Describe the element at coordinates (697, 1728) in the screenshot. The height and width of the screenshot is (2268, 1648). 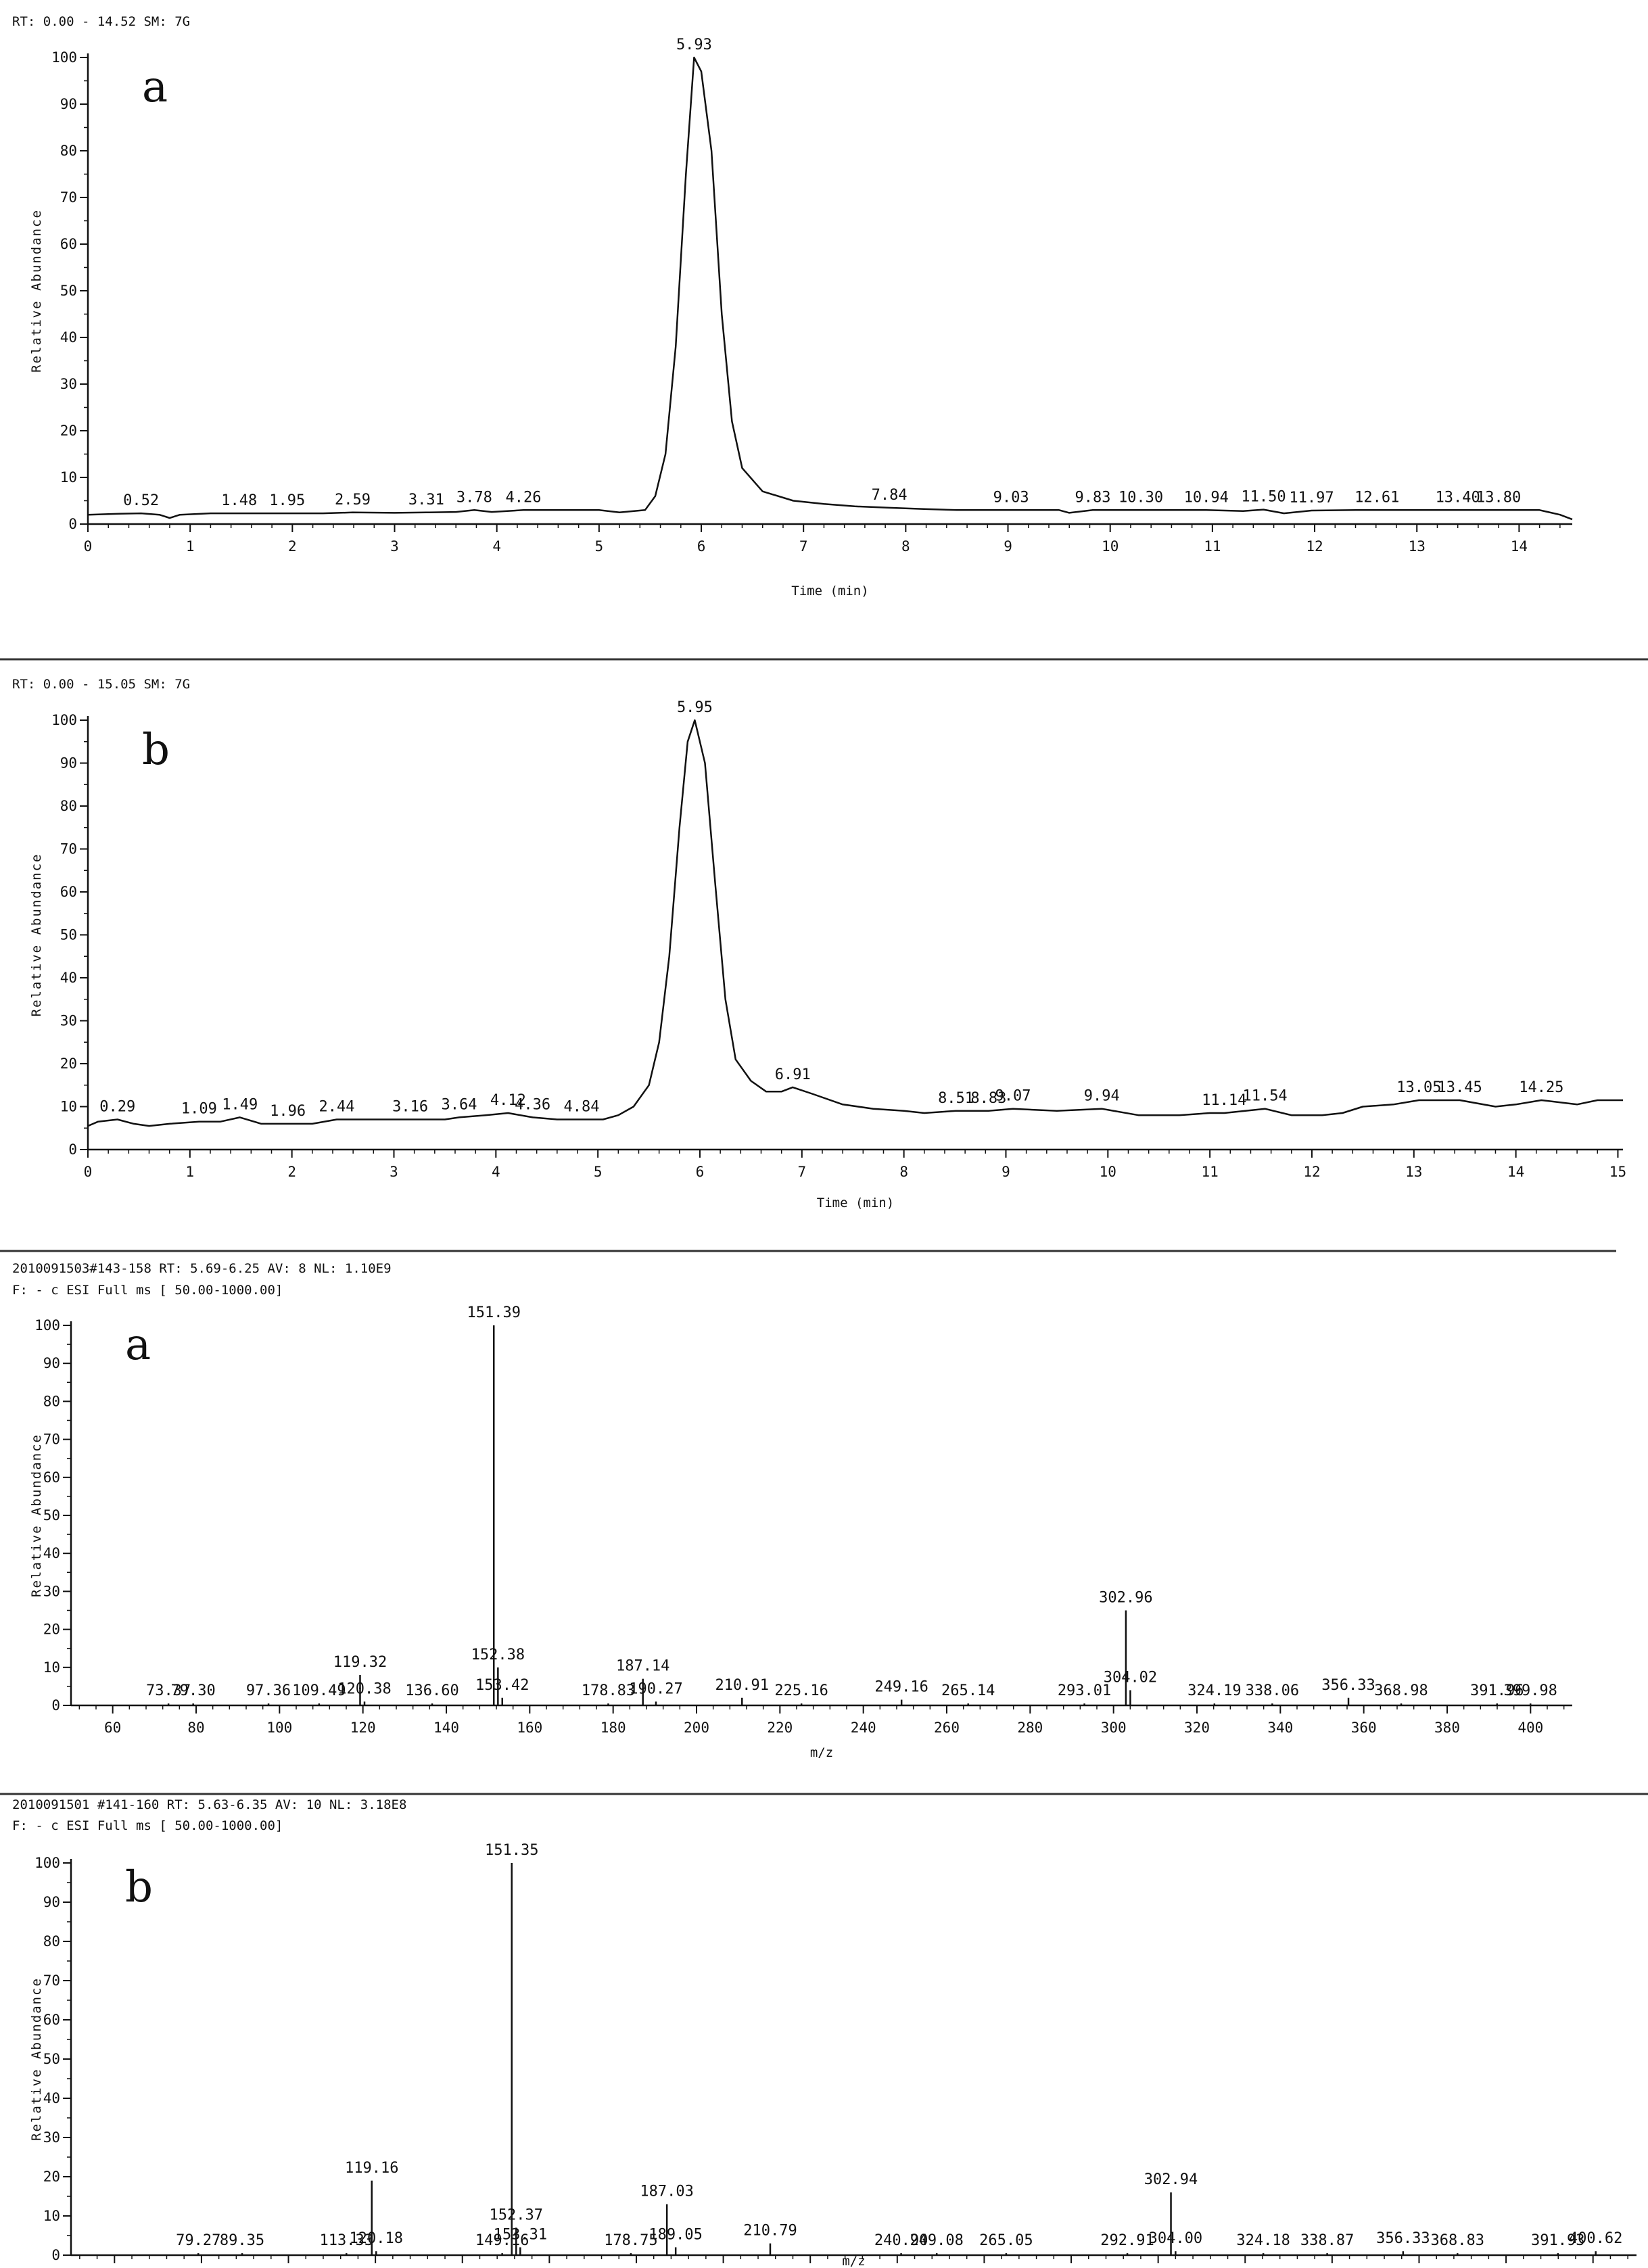
I see `x-tick-label: 200` at that location.